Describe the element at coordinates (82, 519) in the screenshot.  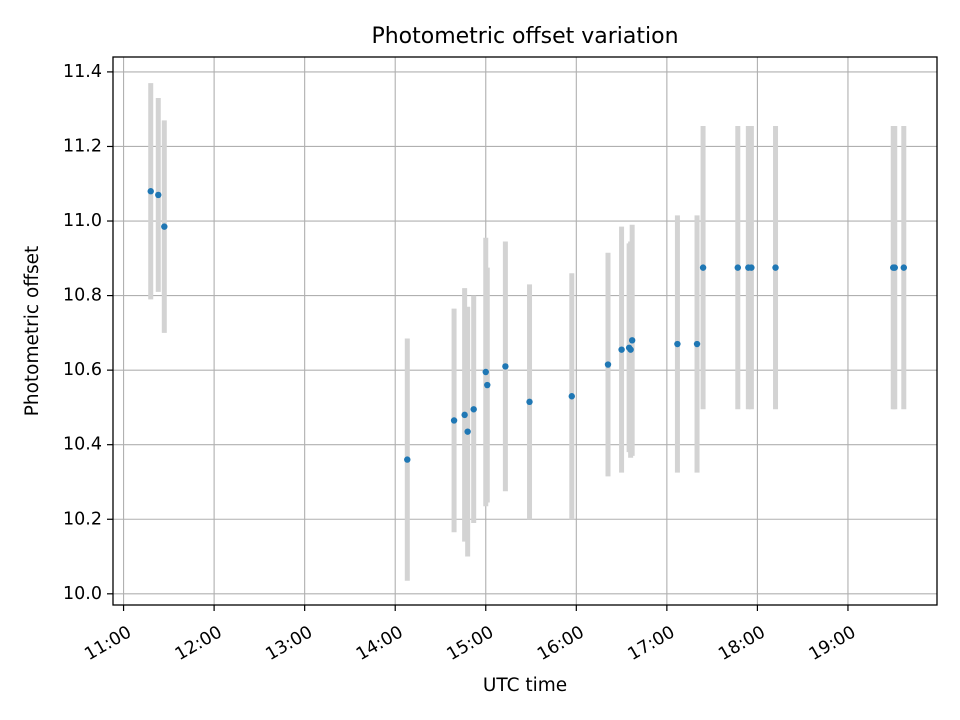
I see `y-tick-label: 10.2` at that location.